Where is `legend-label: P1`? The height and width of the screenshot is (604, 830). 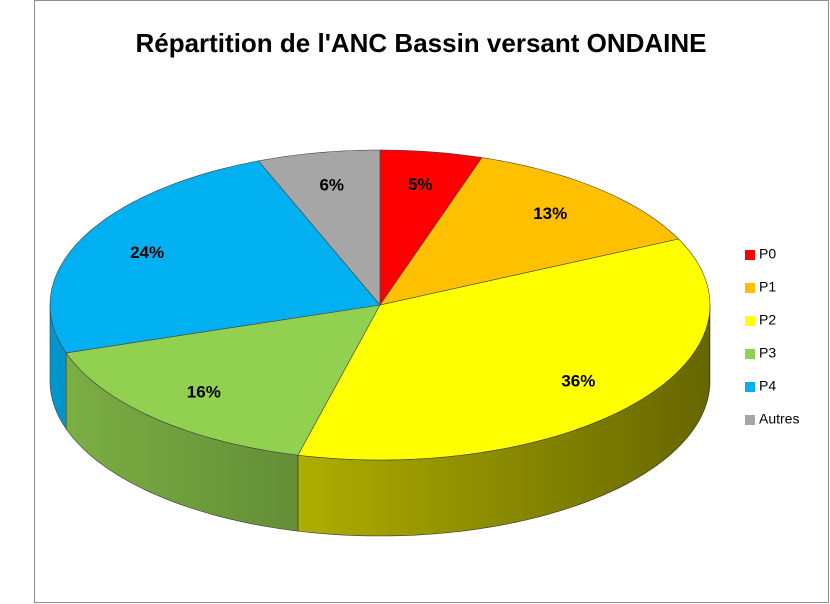
legend-label: P1 is located at coordinates (767, 287).